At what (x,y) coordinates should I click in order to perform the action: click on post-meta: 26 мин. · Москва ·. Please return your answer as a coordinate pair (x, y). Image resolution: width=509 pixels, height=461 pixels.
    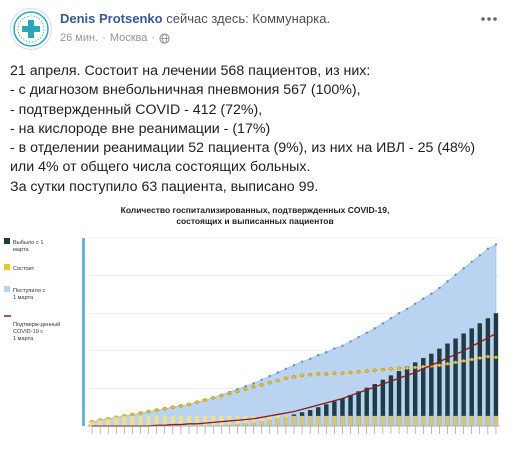
    Looking at the image, I should click on (115, 38).